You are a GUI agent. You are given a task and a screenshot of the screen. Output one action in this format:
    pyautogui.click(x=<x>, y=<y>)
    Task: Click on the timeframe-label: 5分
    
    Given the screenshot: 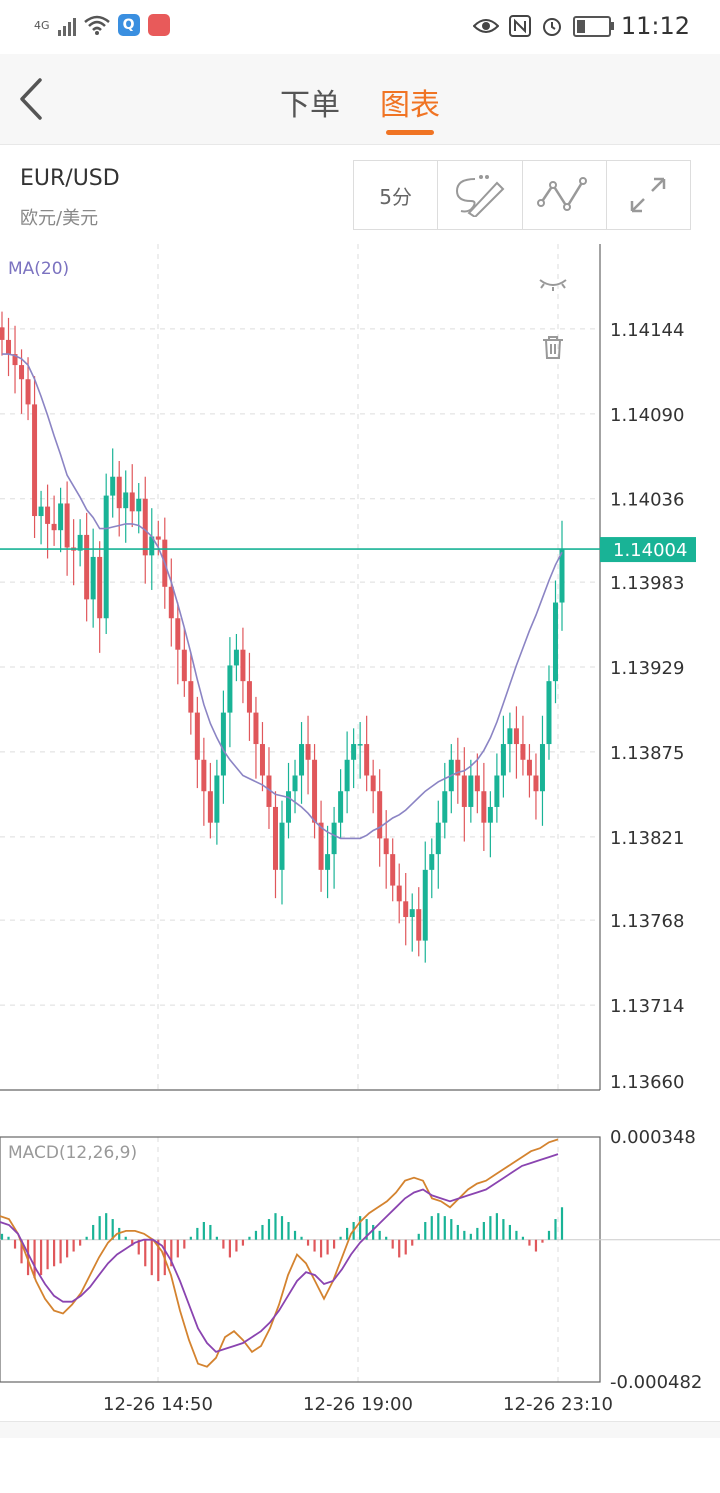 What is the action you would take?
    pyautogui.click(x=395, y=196)
    